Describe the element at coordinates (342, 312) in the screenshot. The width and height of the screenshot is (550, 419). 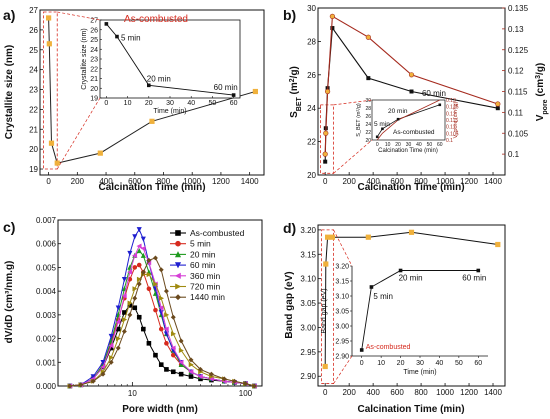
I see `inset-y-tick-label: 3.05` at that location.